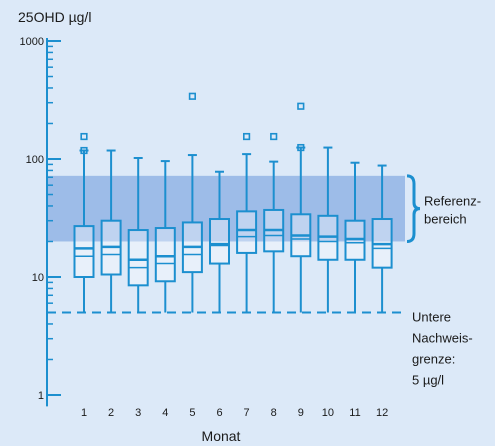 The height and width of the screenshot is (446, 495). I want to click on x-tick-label: 7, so click(247, 413).